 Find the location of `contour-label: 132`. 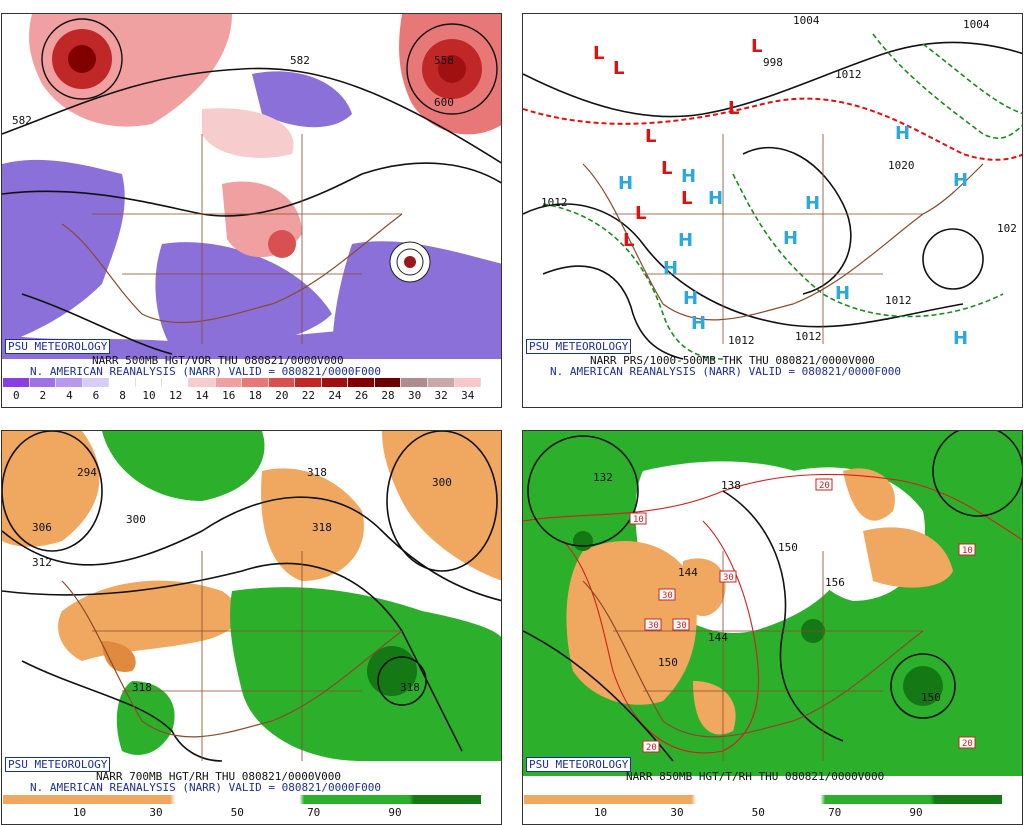

contour-label: 132 is located at coordinates (603, 477).